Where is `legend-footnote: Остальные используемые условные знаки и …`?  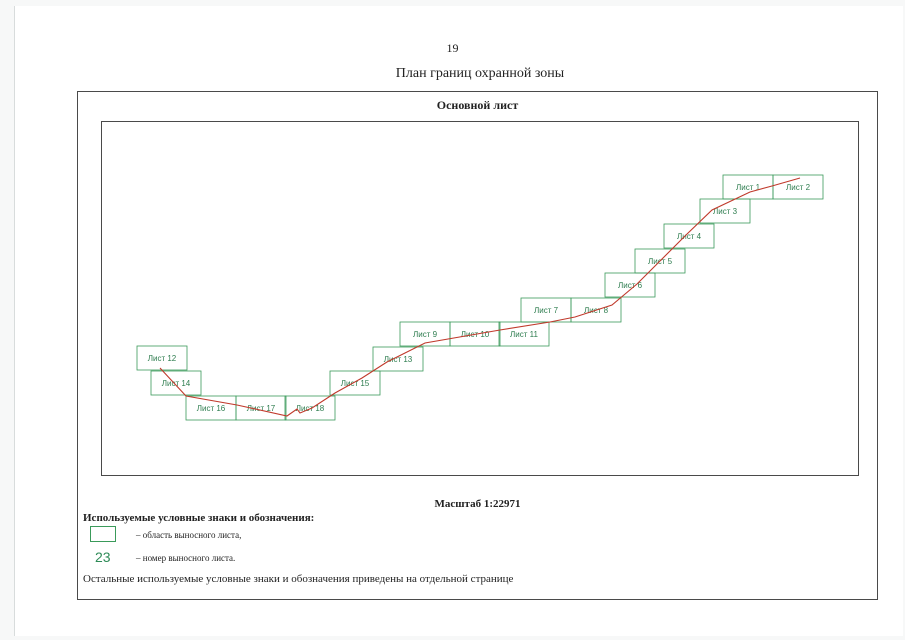
legend-footnote: Остальные используемые условные знаки и … is located at coordinates (298, 579).